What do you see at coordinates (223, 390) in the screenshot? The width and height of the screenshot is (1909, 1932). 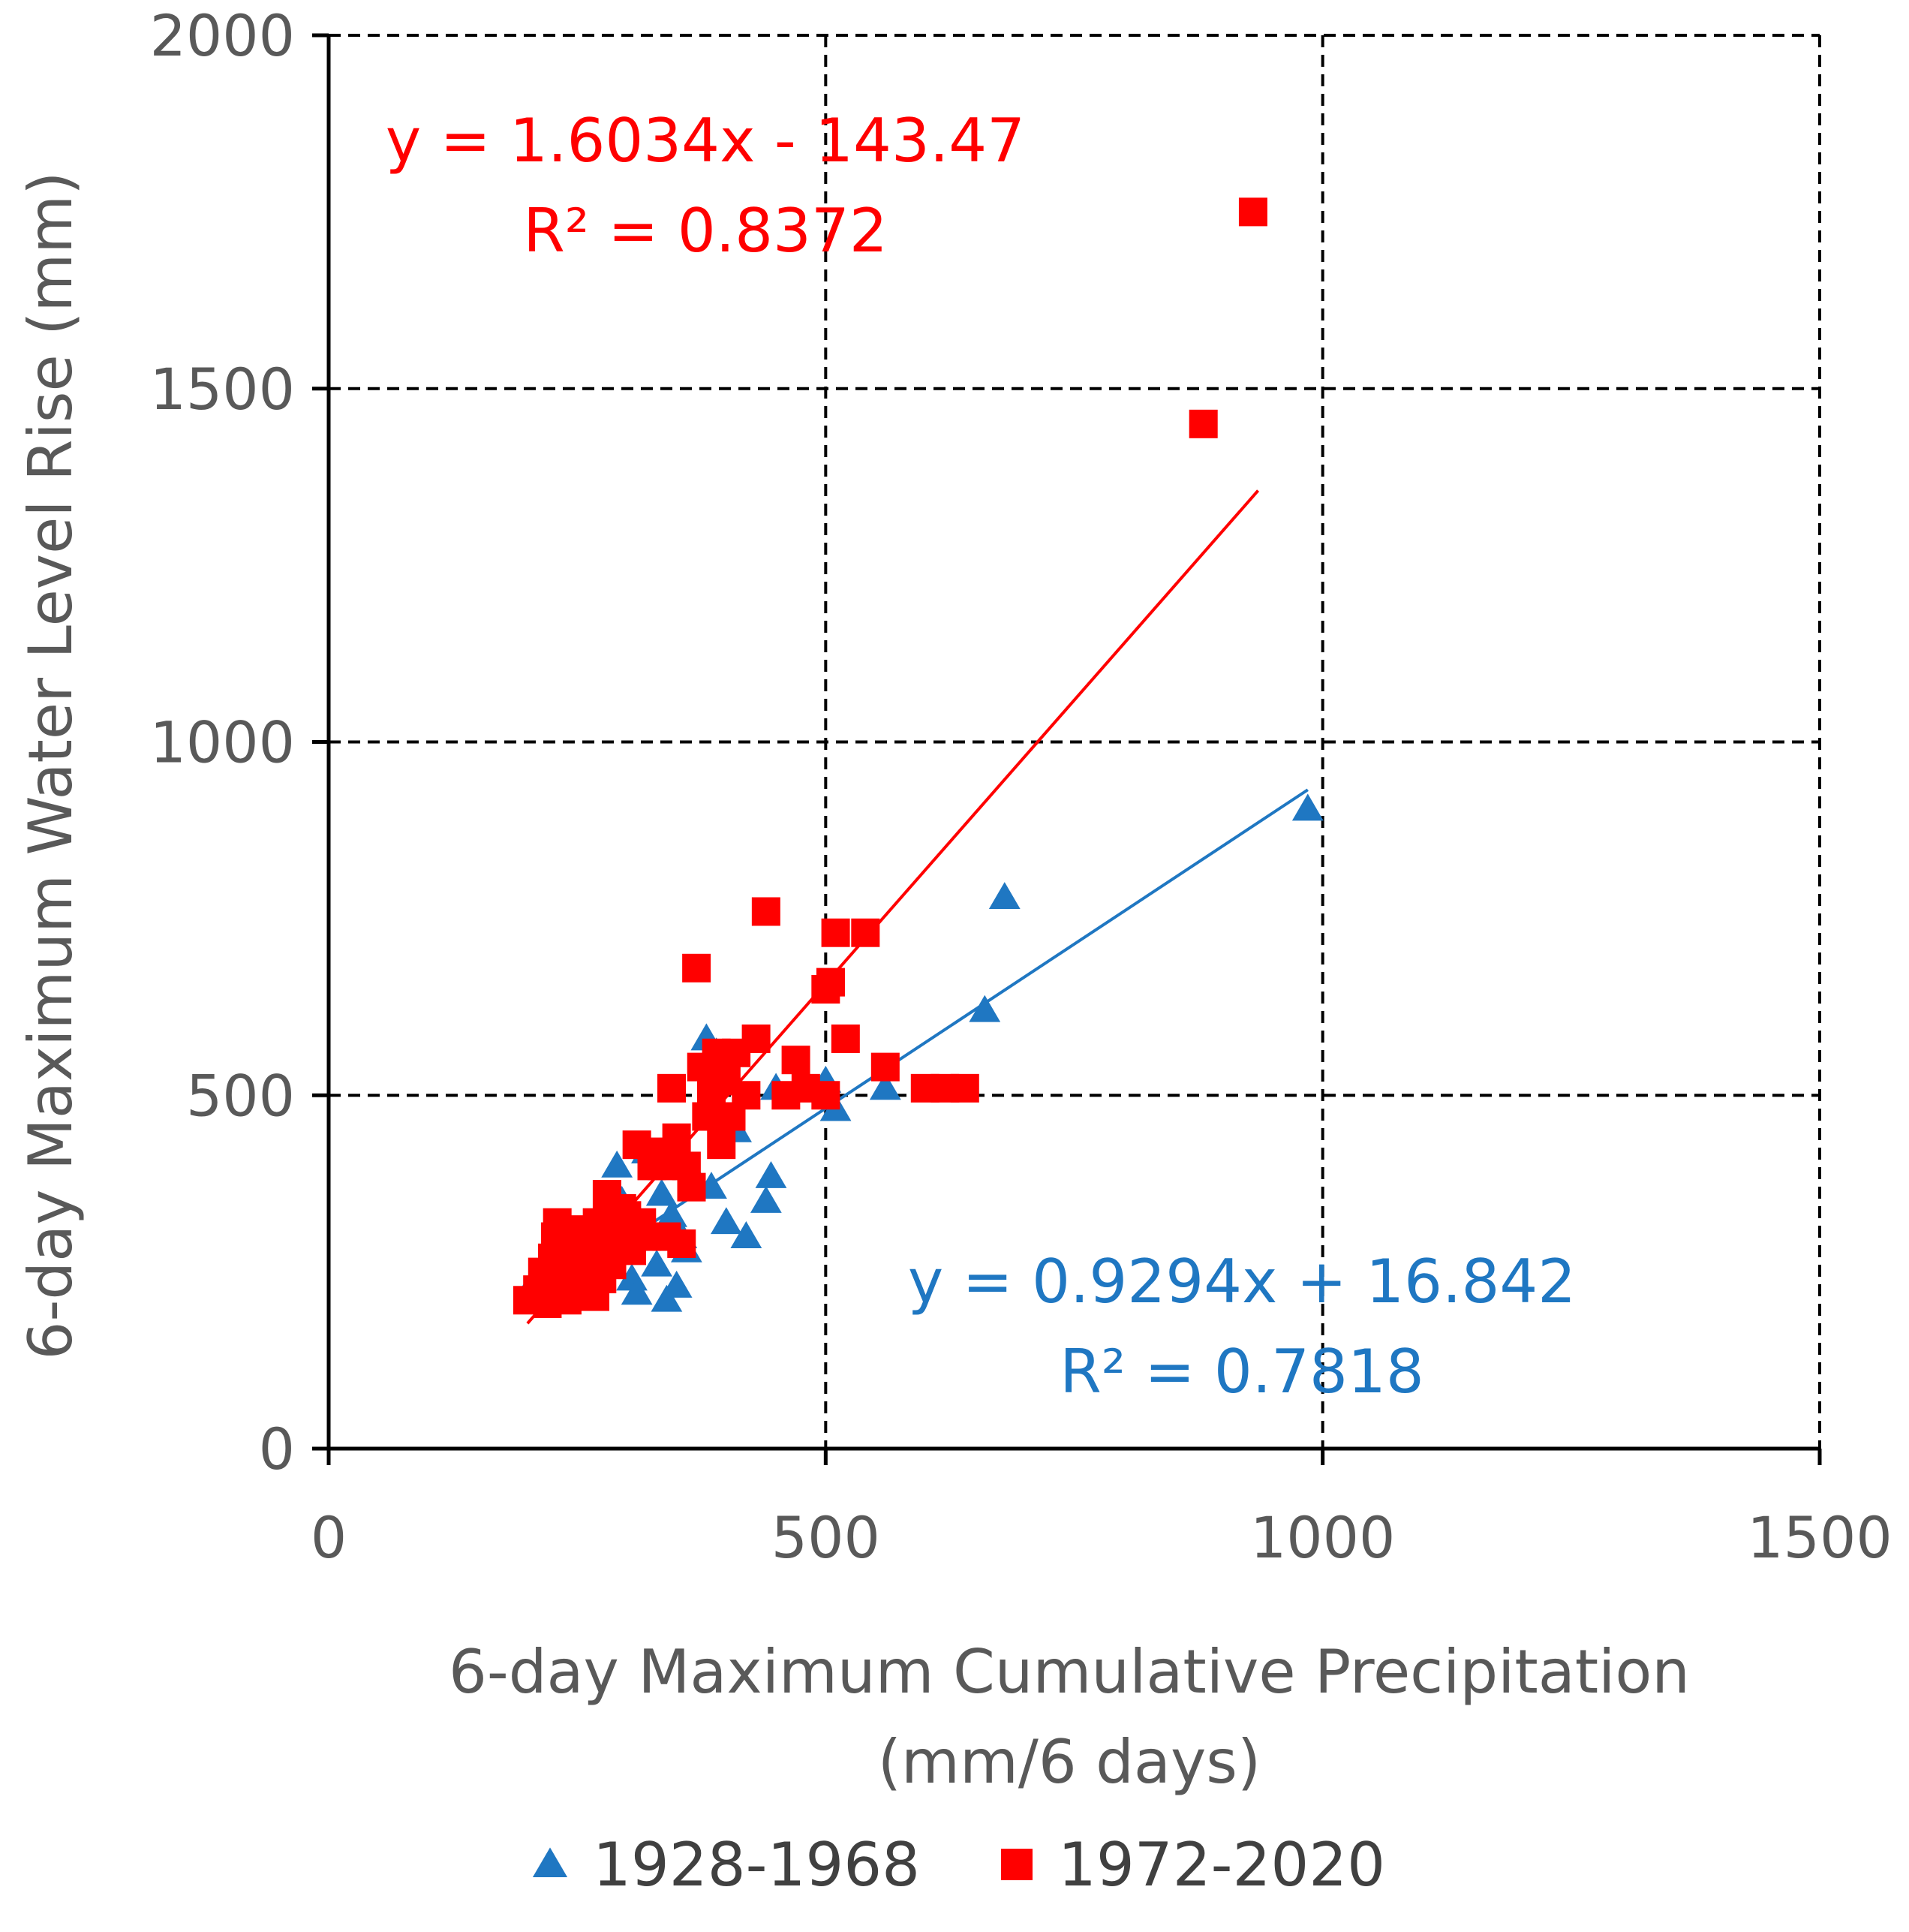 I see `y-tick-label: 1500` at bounding box center [223, 390].